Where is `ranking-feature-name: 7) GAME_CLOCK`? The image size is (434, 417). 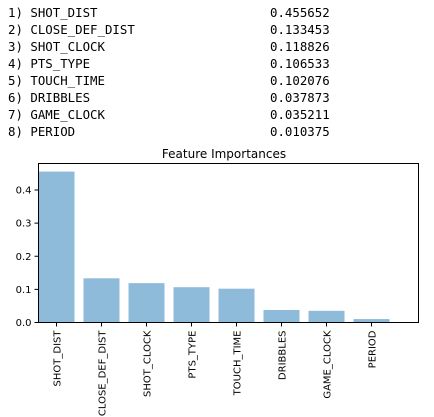 ranking-feature-name: 7) GAME_CLOCK is located at coordinates (56, 114).